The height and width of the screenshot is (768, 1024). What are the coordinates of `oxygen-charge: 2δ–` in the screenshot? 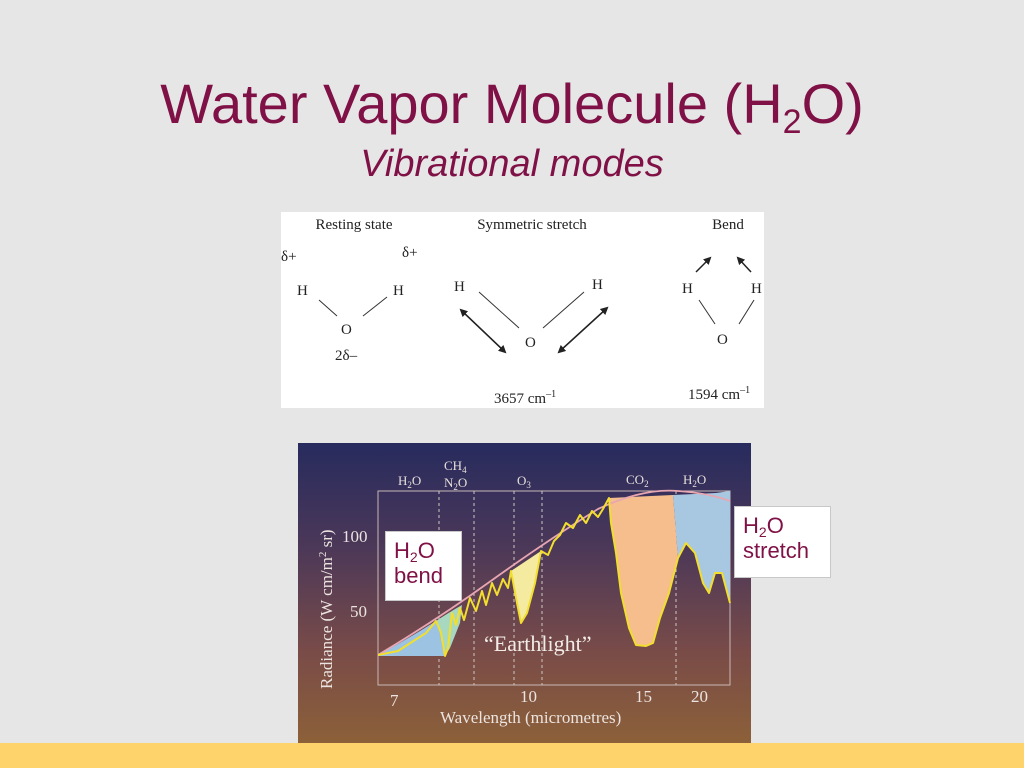 It's located at (346, 356).